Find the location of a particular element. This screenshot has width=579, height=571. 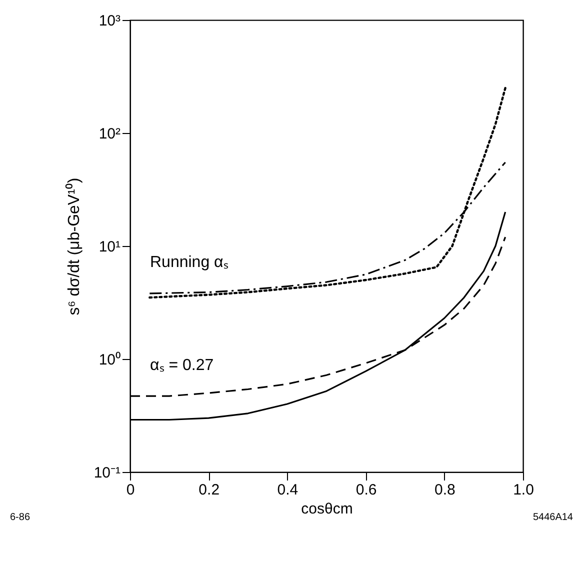

y-axis-title: s⁶ dσ/dt (μb-GeV¹⁰) is located at coordinates (73, 247).